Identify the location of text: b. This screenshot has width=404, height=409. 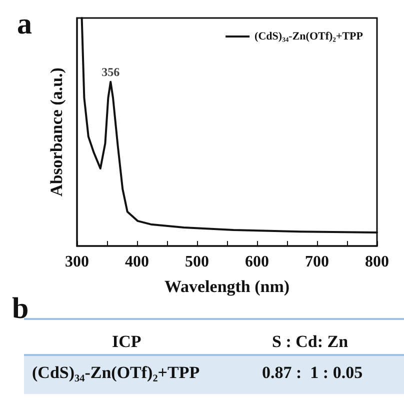
(20, 309).